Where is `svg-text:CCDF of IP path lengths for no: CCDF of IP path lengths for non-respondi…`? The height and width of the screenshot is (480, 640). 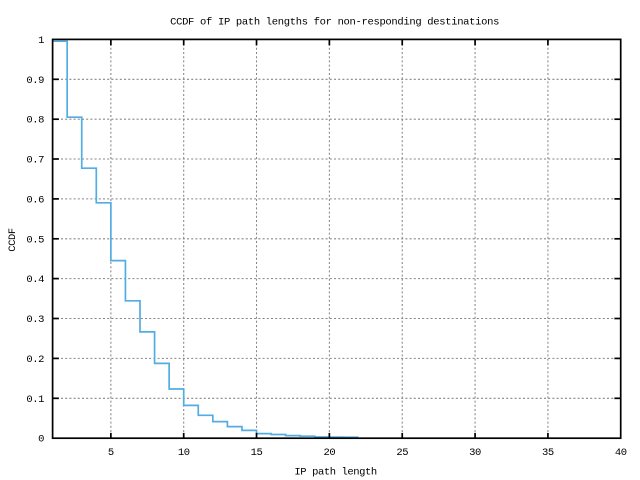 svg-text:CCDF of IP path lengths for no: CCDF of IP path lengths for non-respondi… is located at coordinates (334, 22).